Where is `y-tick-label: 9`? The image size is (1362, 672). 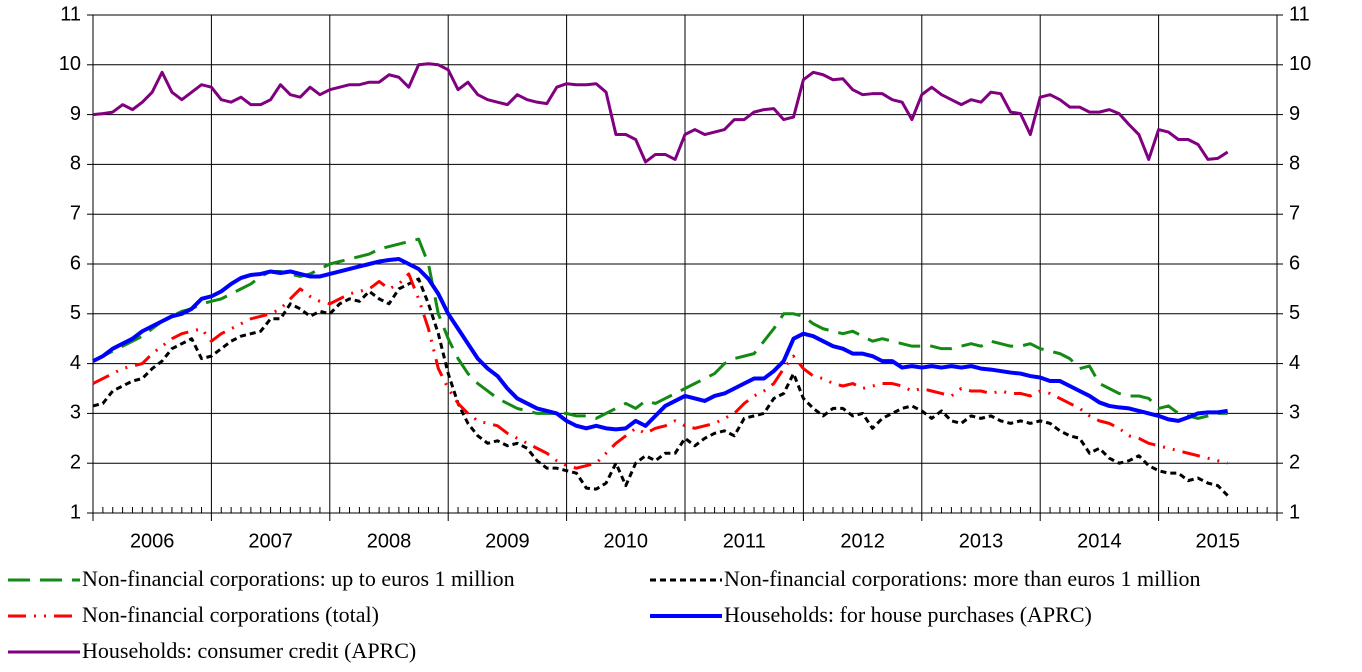 y-tick-label: 9 is located at coordinates (75, 114).